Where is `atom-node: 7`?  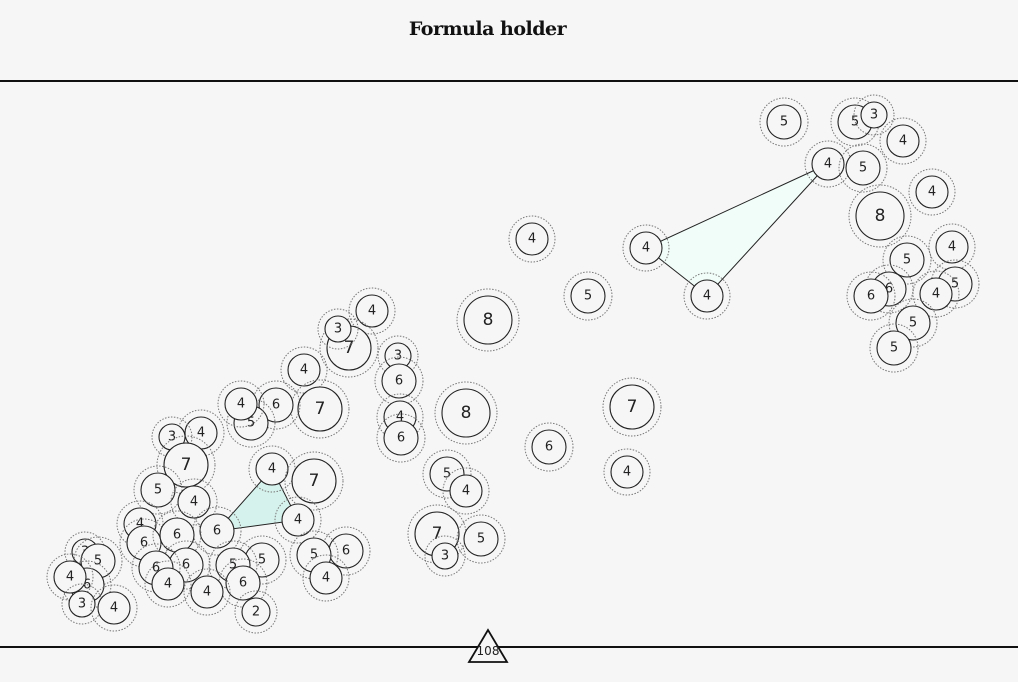 atom-node: 7 is located at coordinates (632, 407).